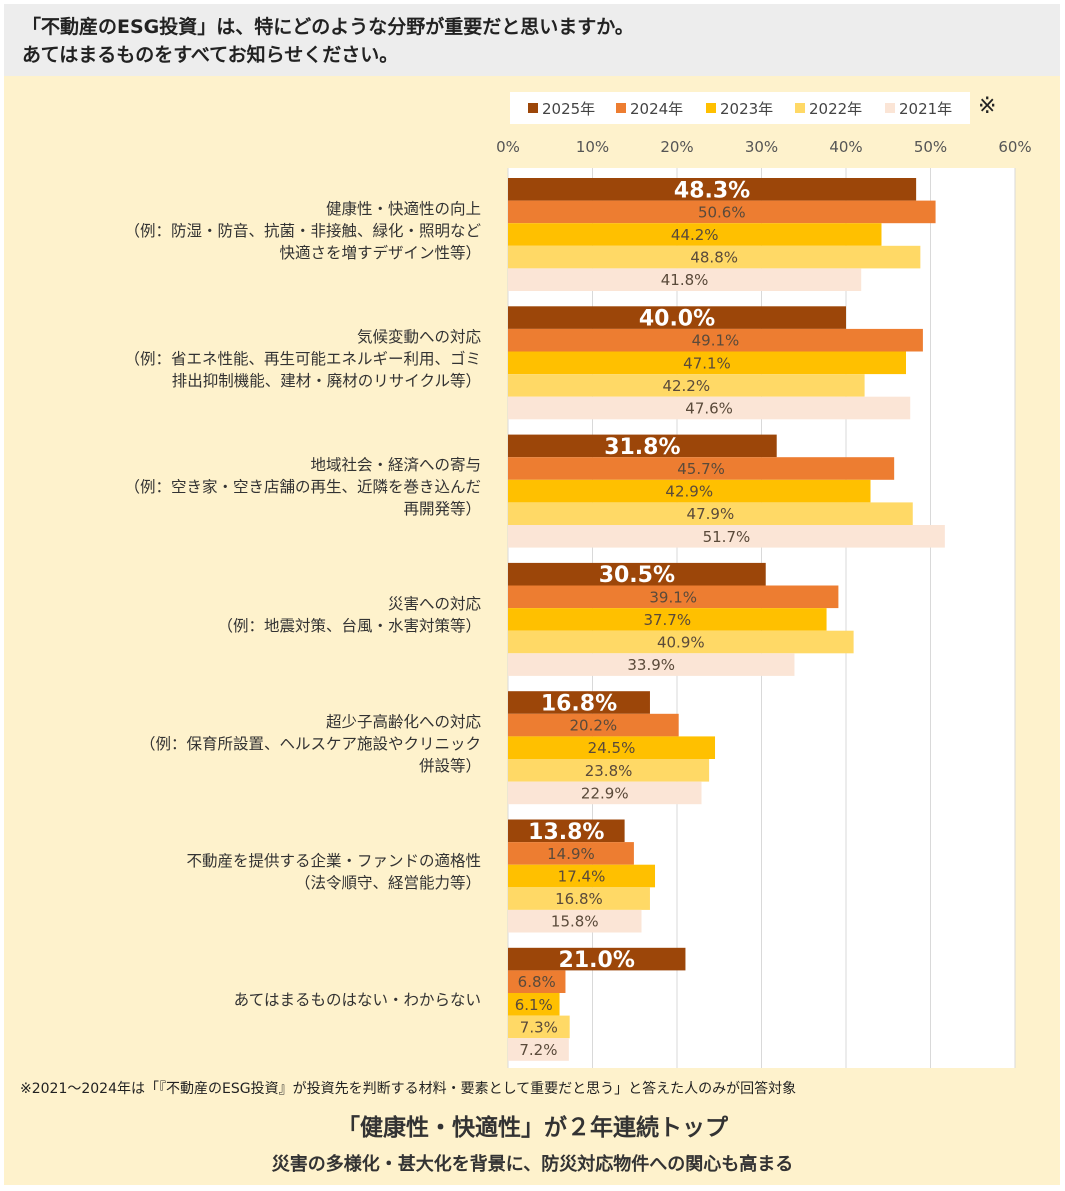  Describe the element at coordinates (845, 147) in the screenshot. I see `x-tick-label: 40%` at that location.